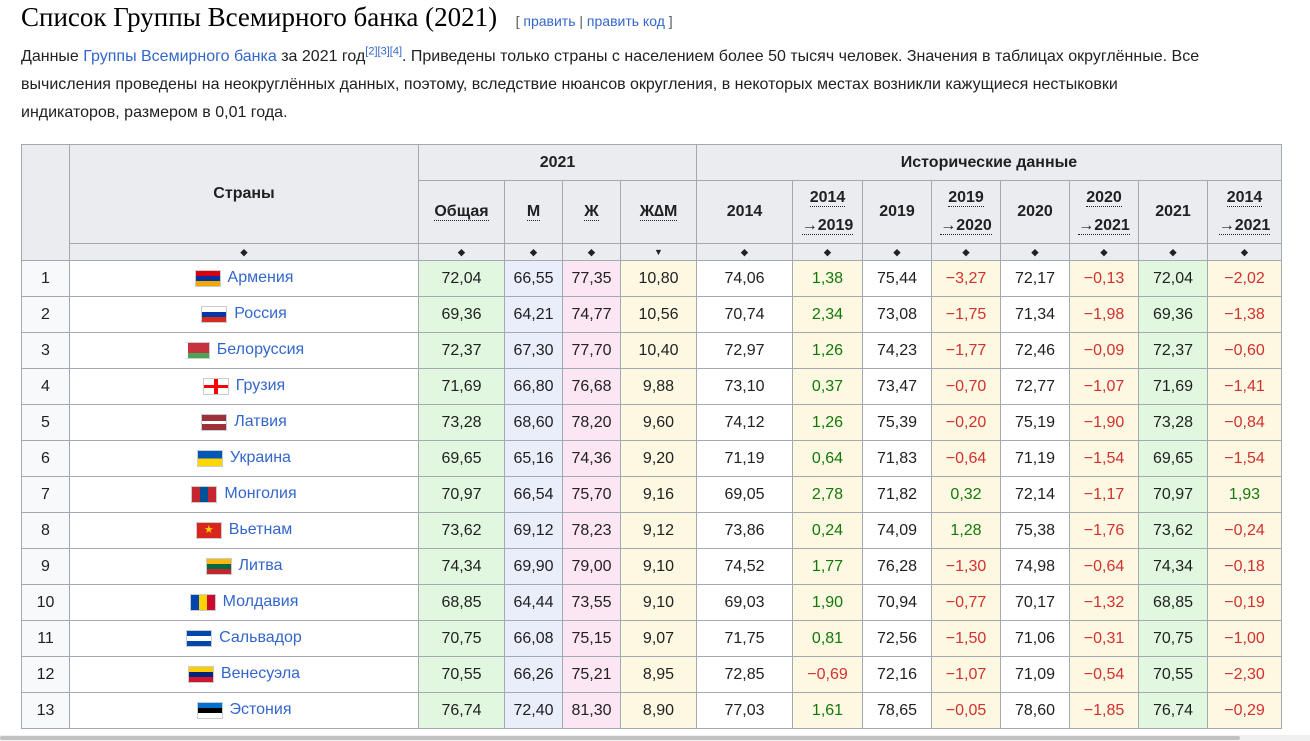 The height and width of the screenshot is (741, 1310). What do you see at coordinates (260, 458) in the screenshot?
I see `country-link: Украина` at bounding box center [260, 458].